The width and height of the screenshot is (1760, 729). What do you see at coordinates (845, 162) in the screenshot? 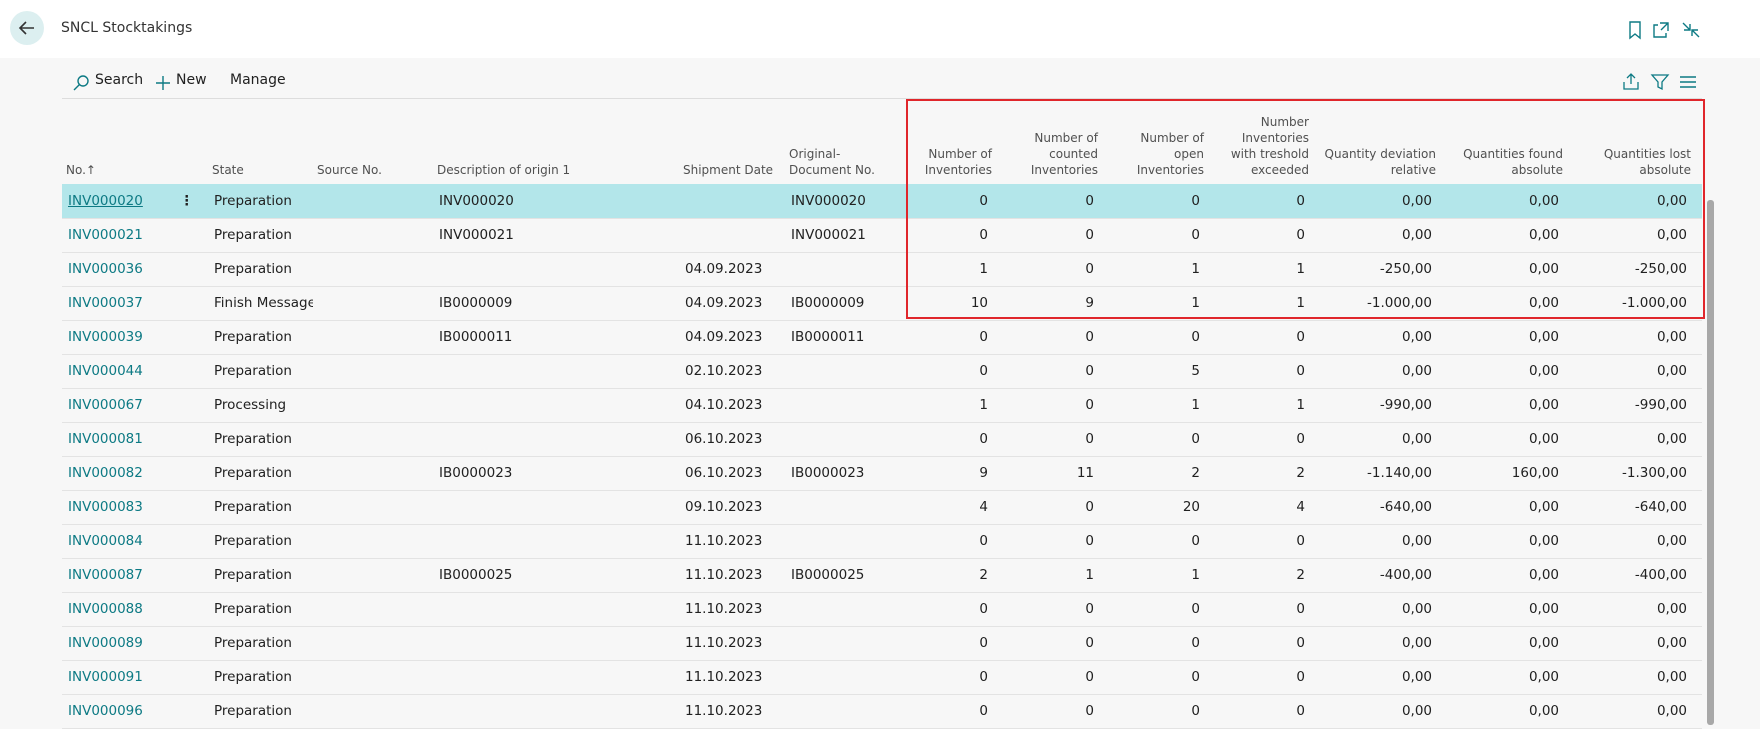
I see `column-header-text: Original-Document No.` at bounding box center [845, 162].